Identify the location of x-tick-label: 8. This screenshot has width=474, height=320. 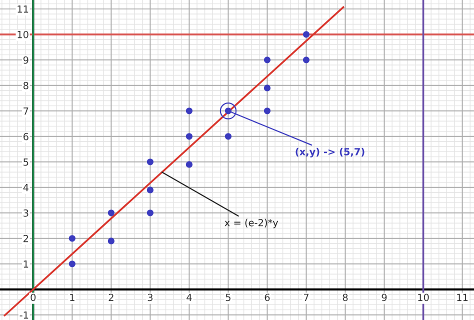
(345, 298).